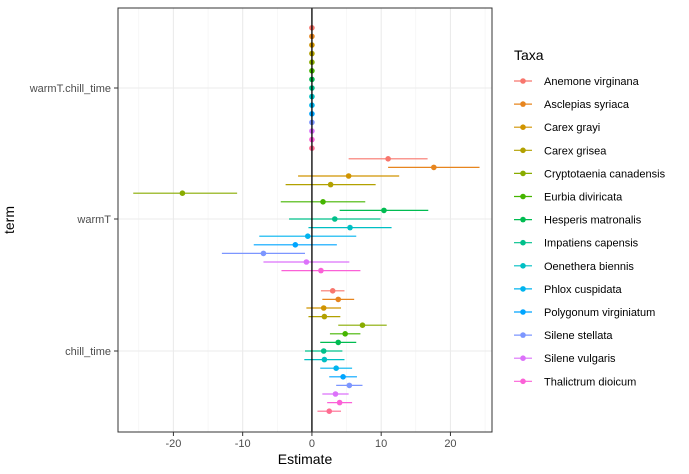 The width and height of the screenshot is (689, 474). What do you see at coordinates (583, 198) in the screenshot?
I see `legend-label: Eurbia diviricata` at bounding box center [583, 198].